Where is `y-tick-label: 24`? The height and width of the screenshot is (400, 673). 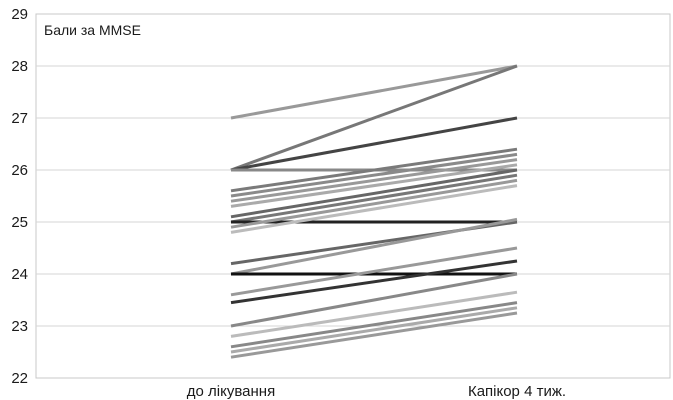
y-tick-label: 24 is located at coordinates (19, 274).